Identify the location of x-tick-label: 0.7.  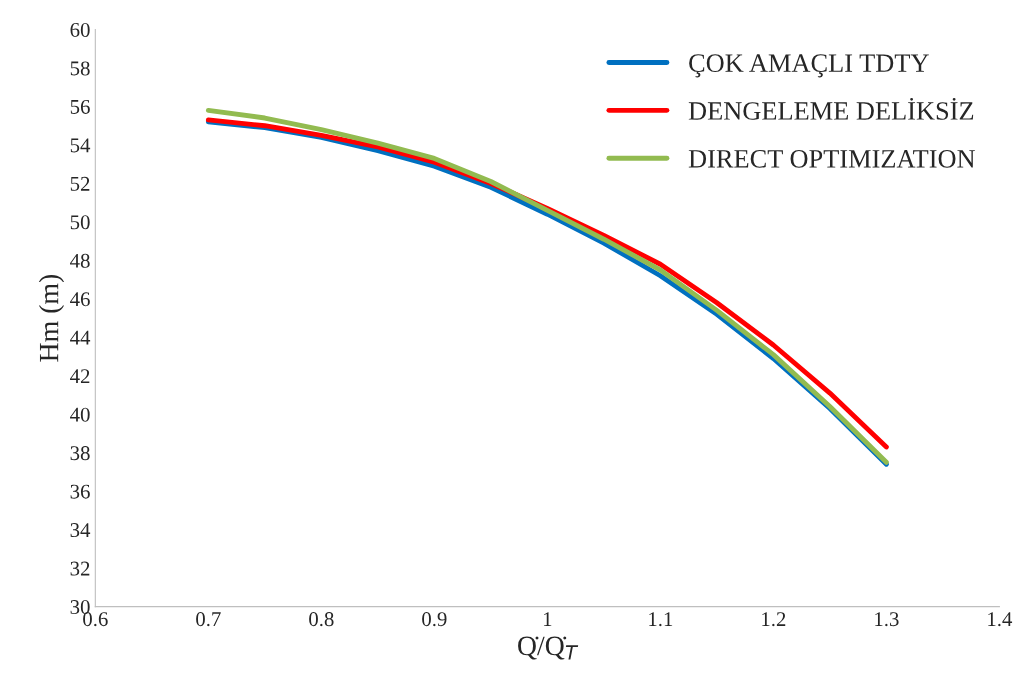
(208, 619).